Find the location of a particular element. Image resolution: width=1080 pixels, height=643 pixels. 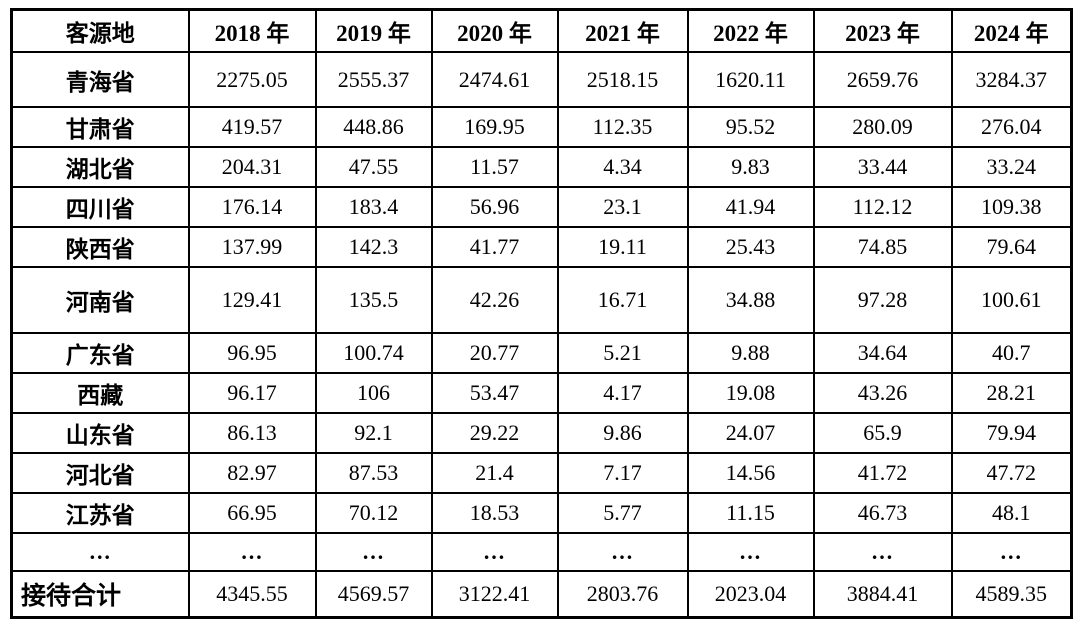

region-name-cell: 湖北省 is located at coordinates (100, 167).